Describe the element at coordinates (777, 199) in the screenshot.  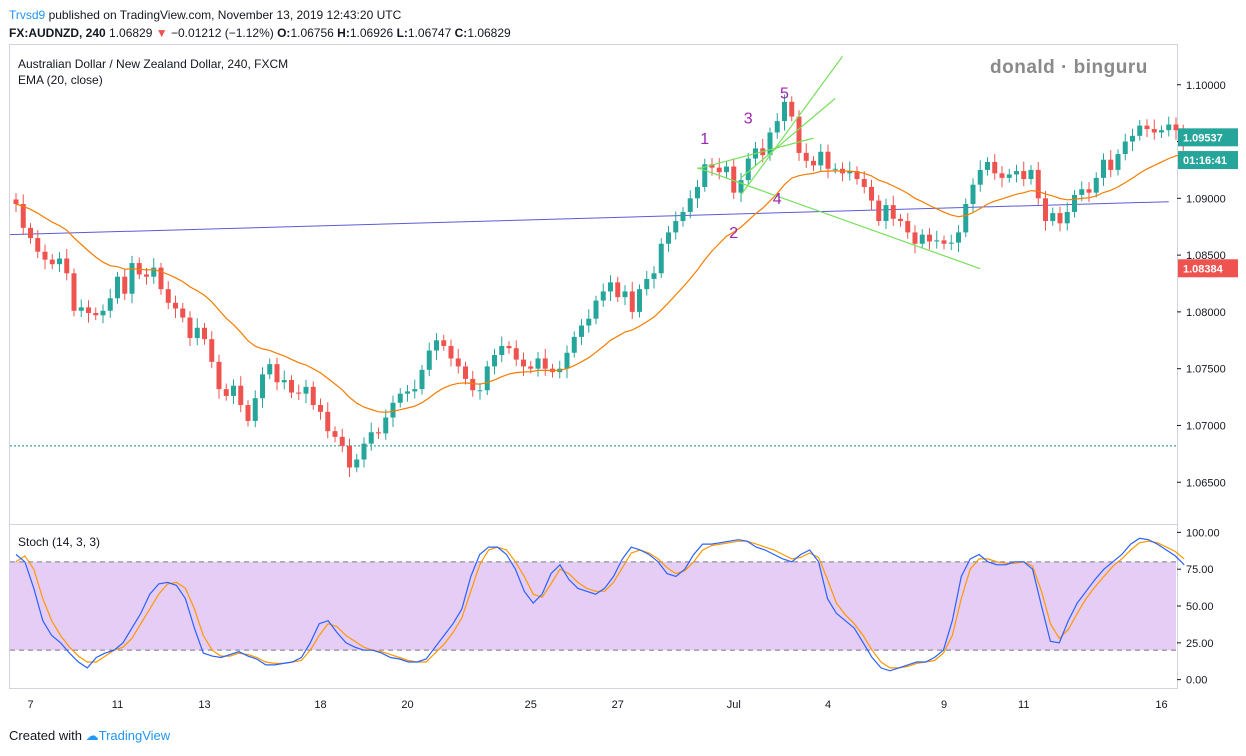
I see `wave-label: 4` at that location.